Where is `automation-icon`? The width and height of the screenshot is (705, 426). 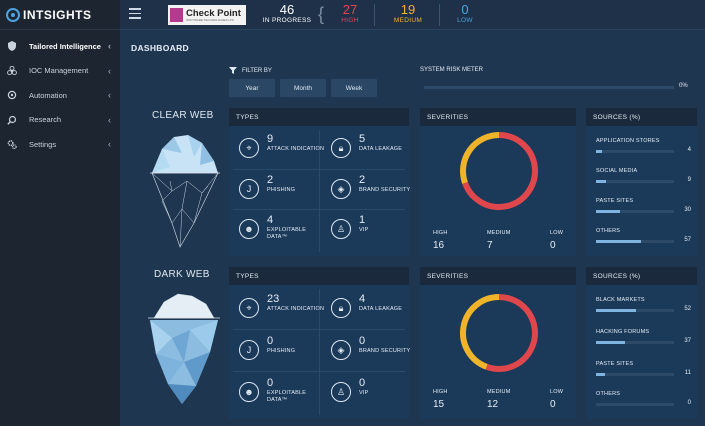 automation-icon is located at coordinates (12, 95).